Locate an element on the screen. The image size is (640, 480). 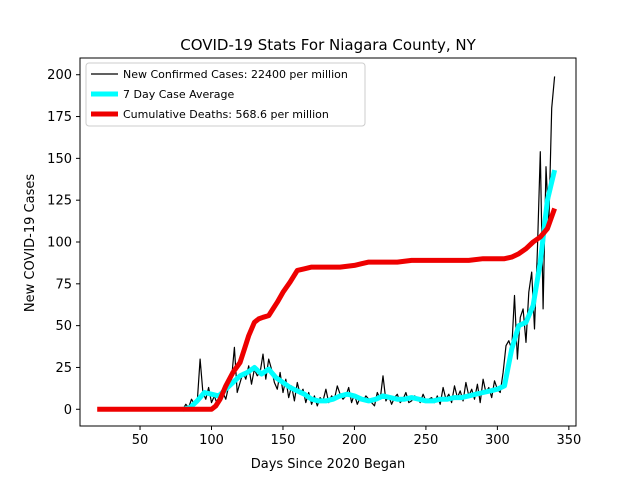
y-tick-label: 0 is located at coordinates (68, 410).